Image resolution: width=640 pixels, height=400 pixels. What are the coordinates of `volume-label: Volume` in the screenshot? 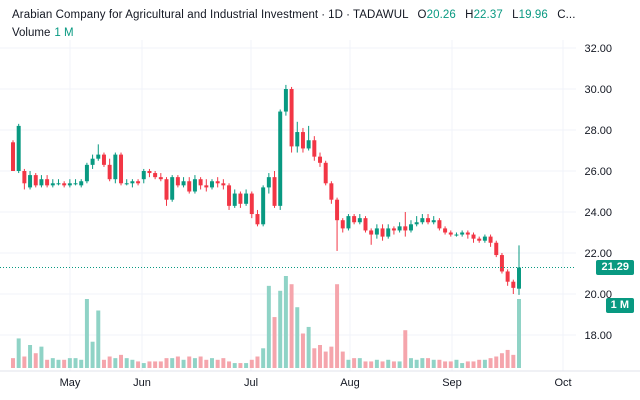 It's located at (31, 33).